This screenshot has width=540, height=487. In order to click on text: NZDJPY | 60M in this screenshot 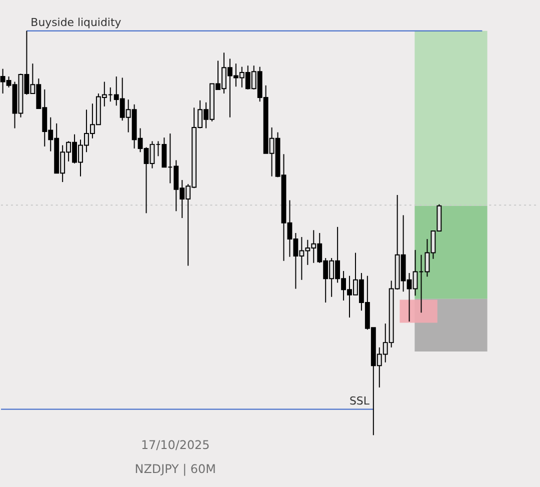, I will do `click(175, 469)`.